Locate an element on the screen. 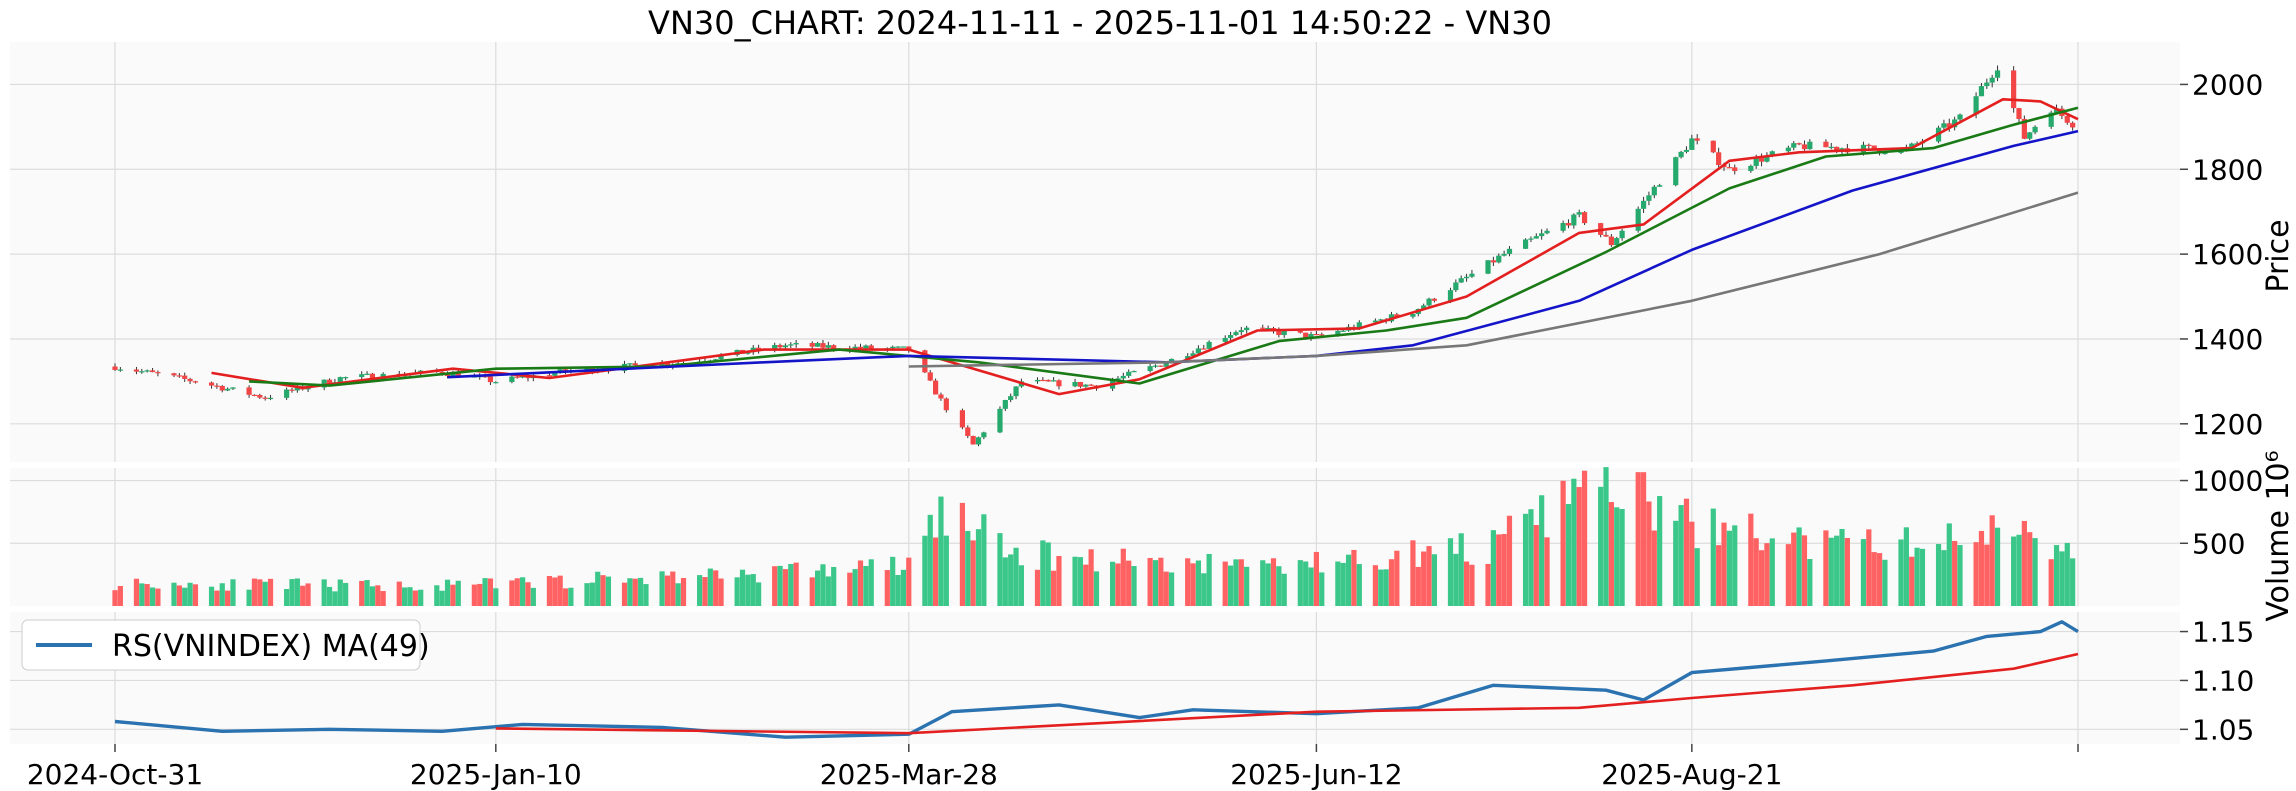 The height and width of the screenshot is (791, 2296). legend-entry-rs: RS(VNINDEX) MA(49) is located at coordinates (271, 646).